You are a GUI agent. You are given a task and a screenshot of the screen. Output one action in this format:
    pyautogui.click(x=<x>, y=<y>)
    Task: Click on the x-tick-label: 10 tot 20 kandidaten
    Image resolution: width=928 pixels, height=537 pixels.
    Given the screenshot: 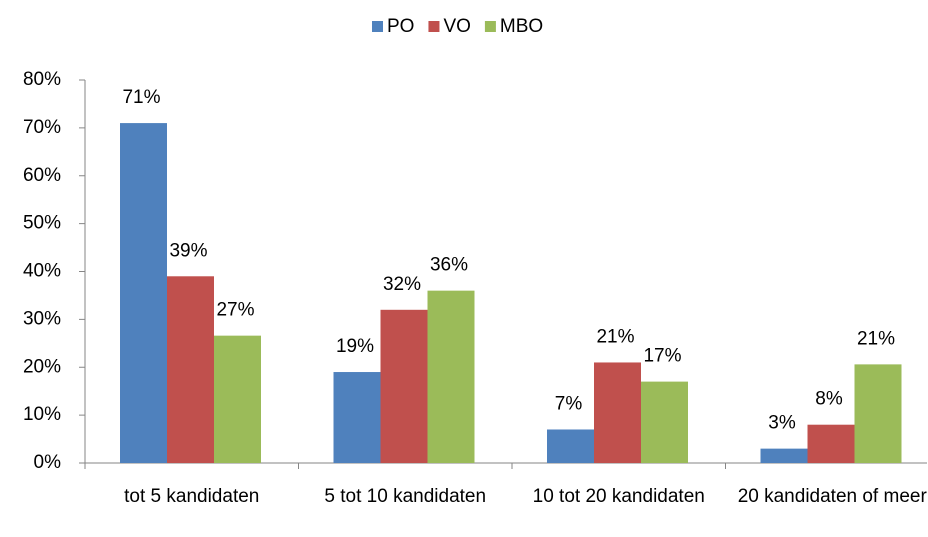 What is the action you would take?
    pyautogui.click(x=618, y=496)
    